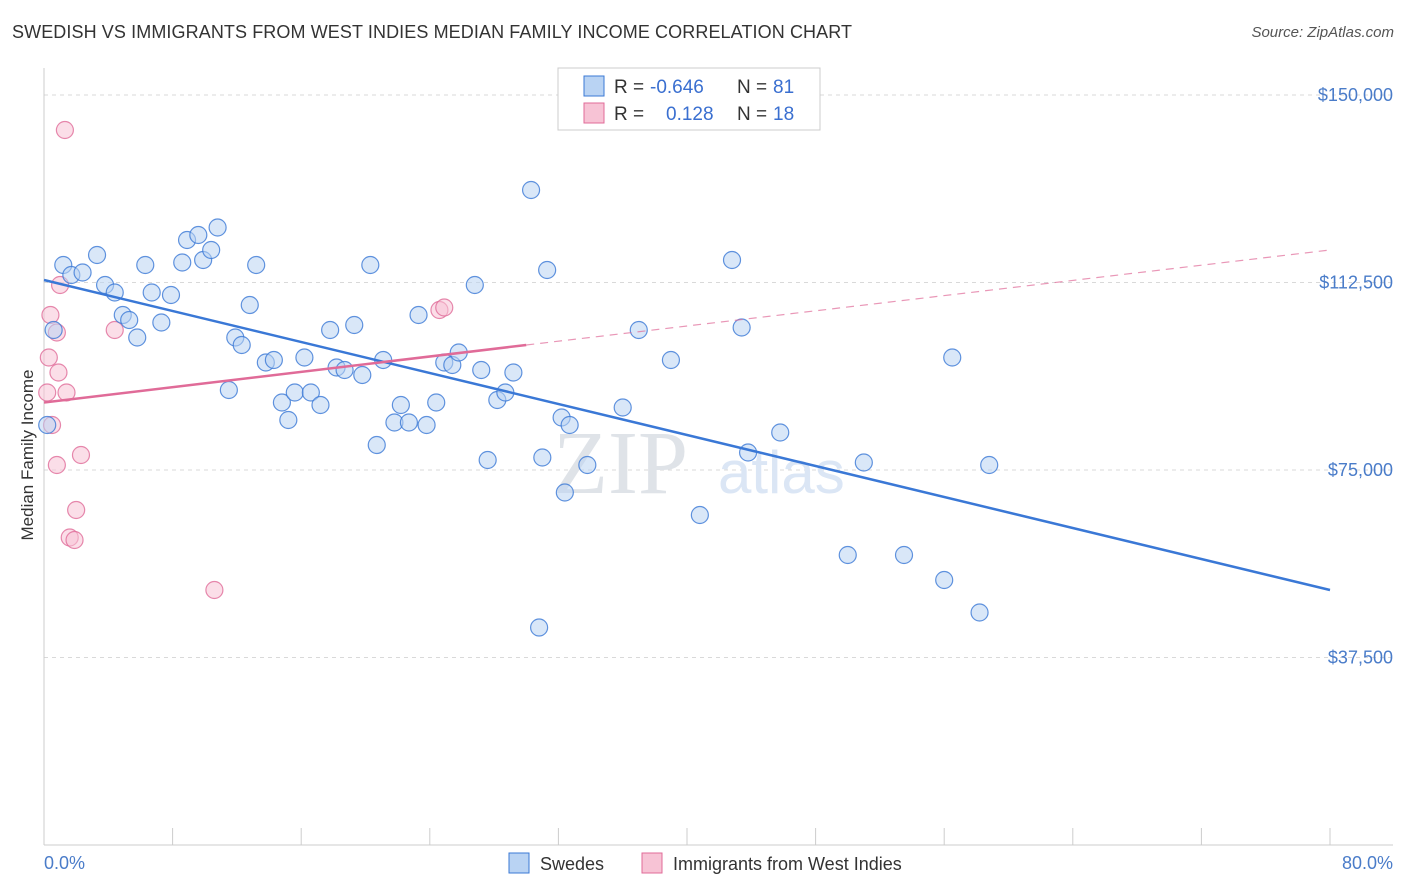 The height and width of the screenshot is (892, 1406). I want to click on legend-n-value-west-indies: 18, so click(783, 114).